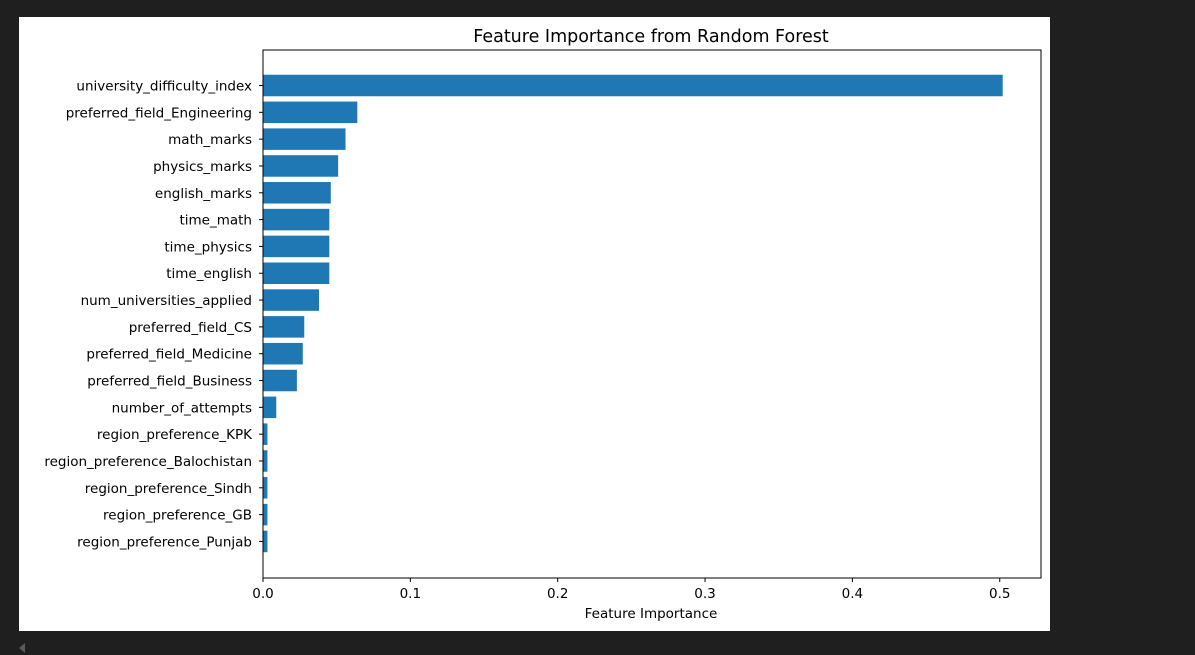  What do you see at coordinates (310, 112) in the screenshot?
I see `bar-preferred_field_Engineering` at bounding box center [310, 112].